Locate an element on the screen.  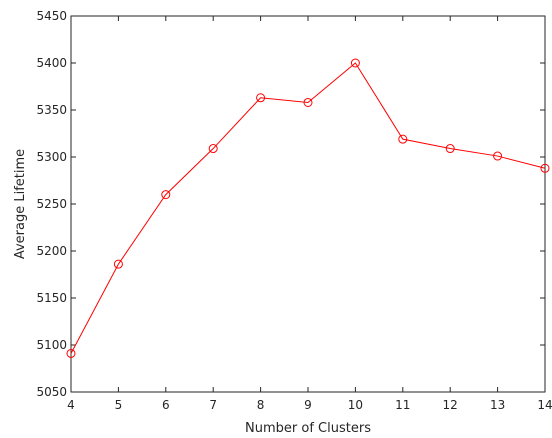
y-tick-label: 5450 is located at coordinates (51, 16).